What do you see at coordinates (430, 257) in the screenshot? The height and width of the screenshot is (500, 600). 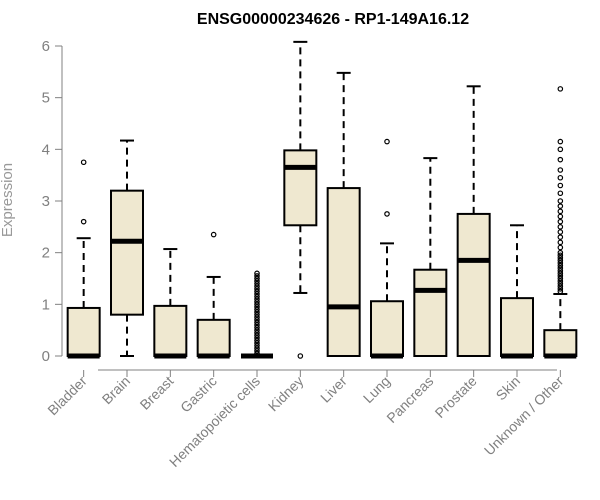 I see `box-pancreas` at bounding box center [430, 257].